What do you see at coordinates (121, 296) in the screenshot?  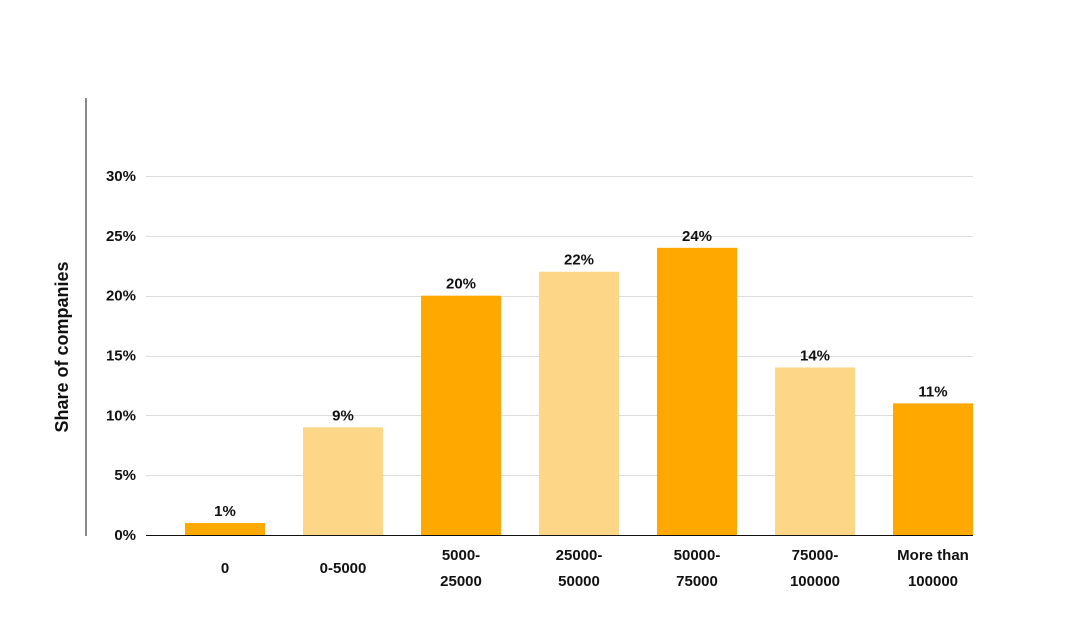 I see `y-tick-label-20: 20%` at bounding box center [121, 296].